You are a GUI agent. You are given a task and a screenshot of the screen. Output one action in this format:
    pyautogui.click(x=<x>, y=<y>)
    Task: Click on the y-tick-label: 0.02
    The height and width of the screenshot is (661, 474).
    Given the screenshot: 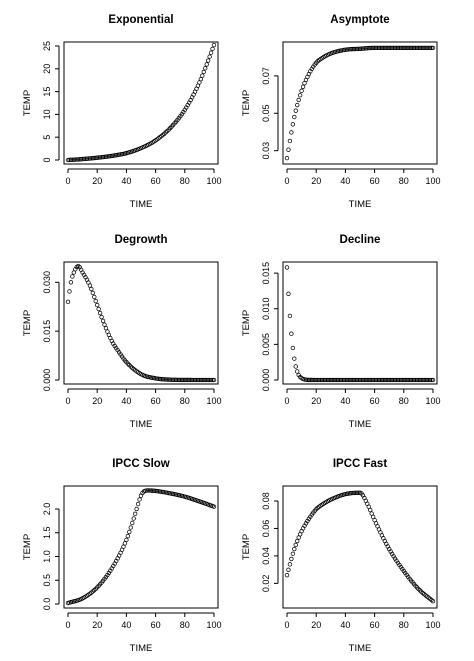 What is the action you would take?
    pyautogui.click(x=266, y=584)
    